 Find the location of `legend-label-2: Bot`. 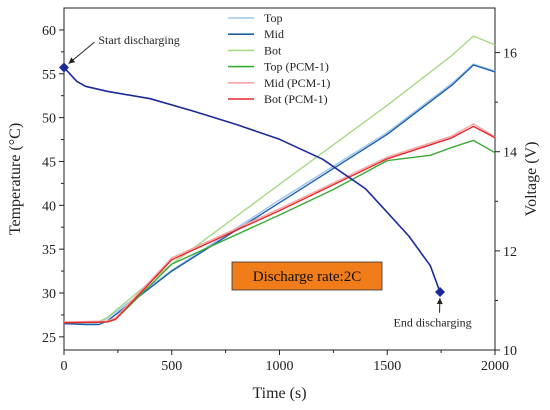

legend-label-2: Bot is located at coordinates (273, 50).